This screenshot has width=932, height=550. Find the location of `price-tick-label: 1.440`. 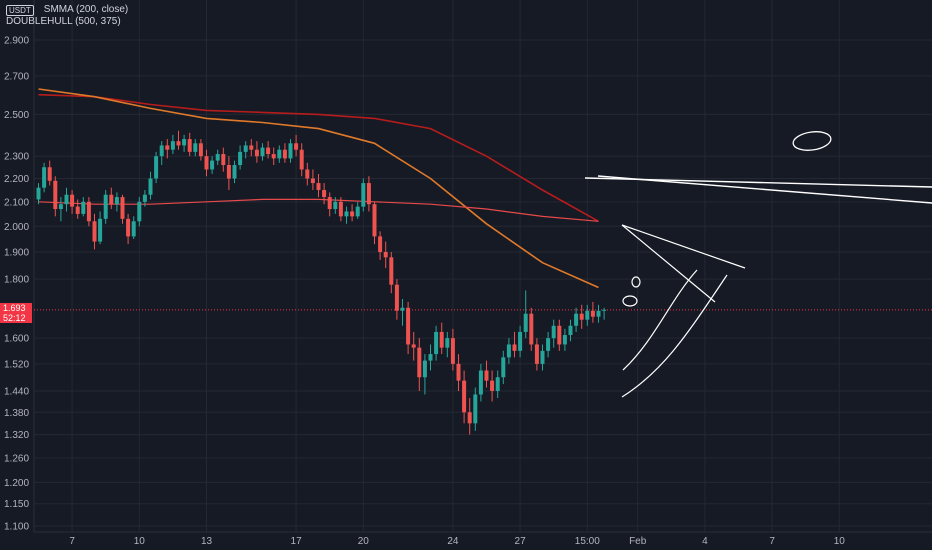

price-tick-label: 1.440 is located at coordinates (16, 391).